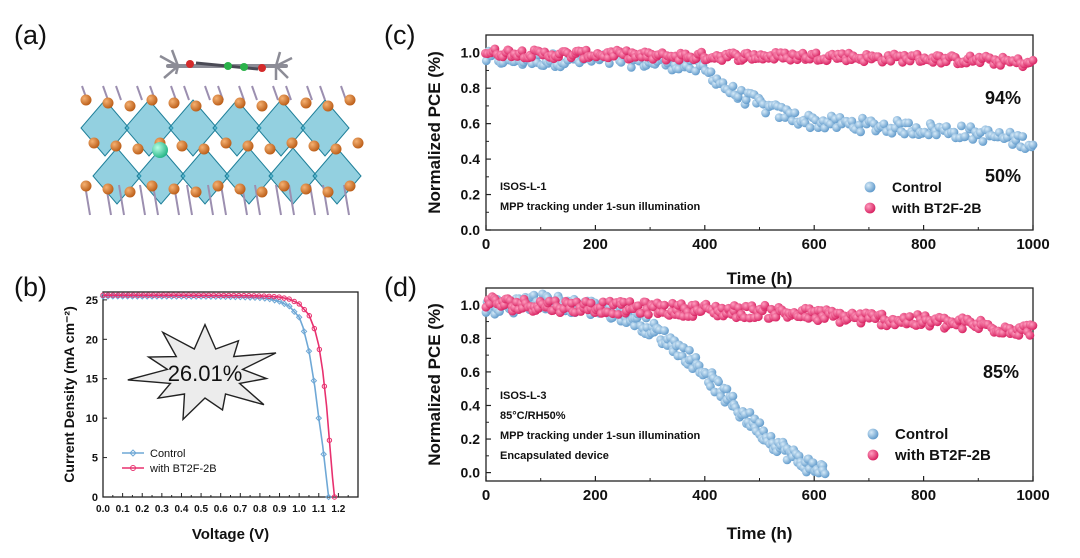  I want to click on octahedra-lattice, so click(222, 150).